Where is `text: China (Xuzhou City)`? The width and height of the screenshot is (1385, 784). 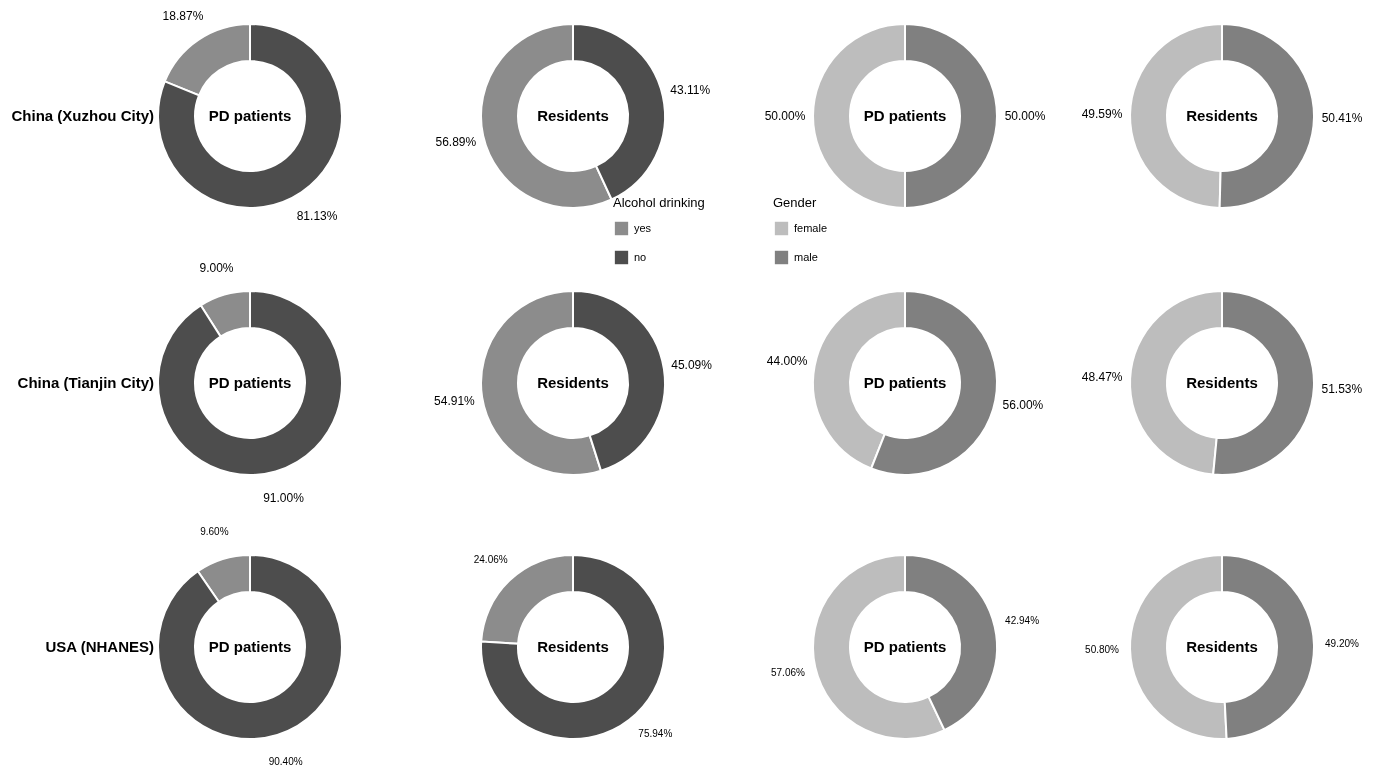
text: China (Xuzhou City) is located at coordinates (82, 115).